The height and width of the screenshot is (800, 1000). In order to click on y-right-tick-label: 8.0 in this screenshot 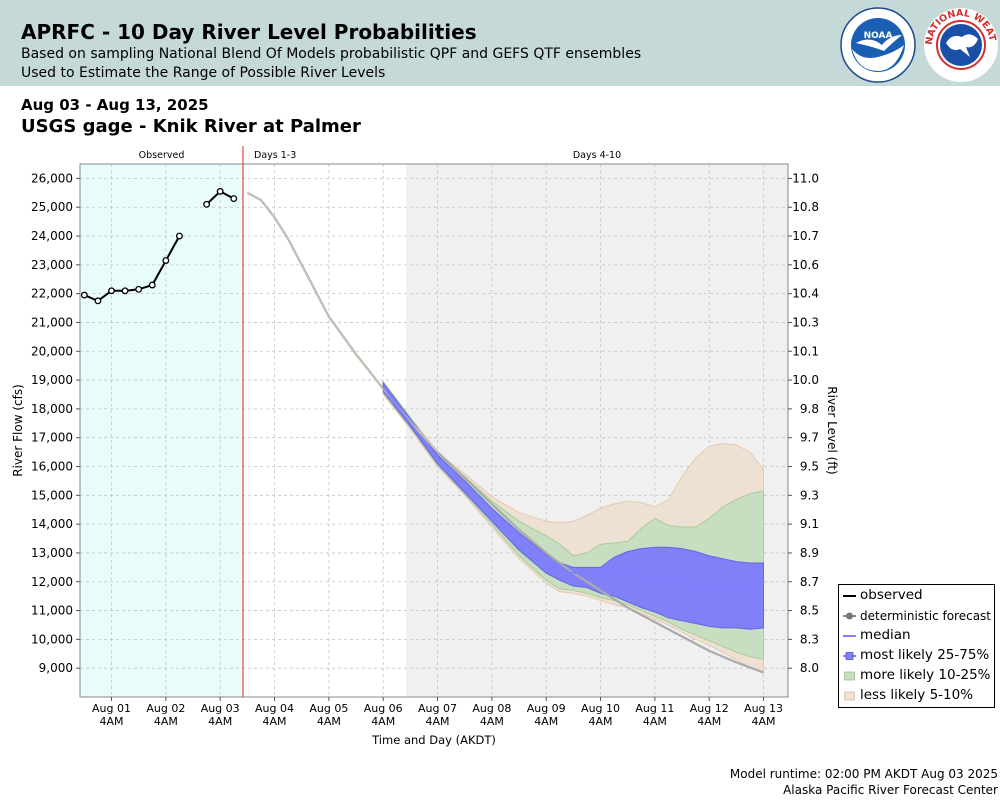, I will do `click(809, 668)`.